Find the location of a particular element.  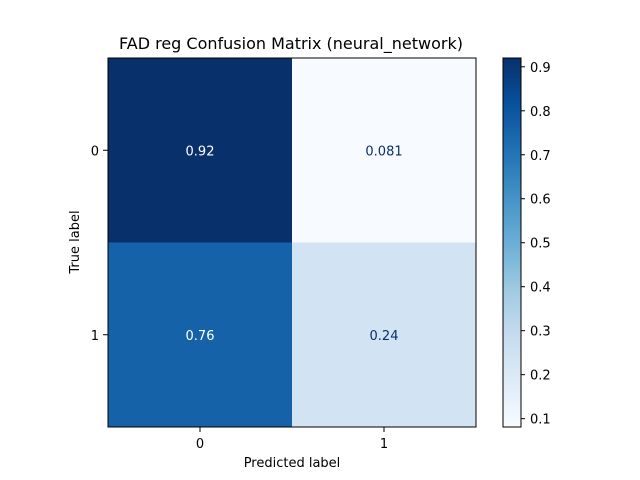

colorbar-tick-label: 0.2 is located at coordinates (540, 376).